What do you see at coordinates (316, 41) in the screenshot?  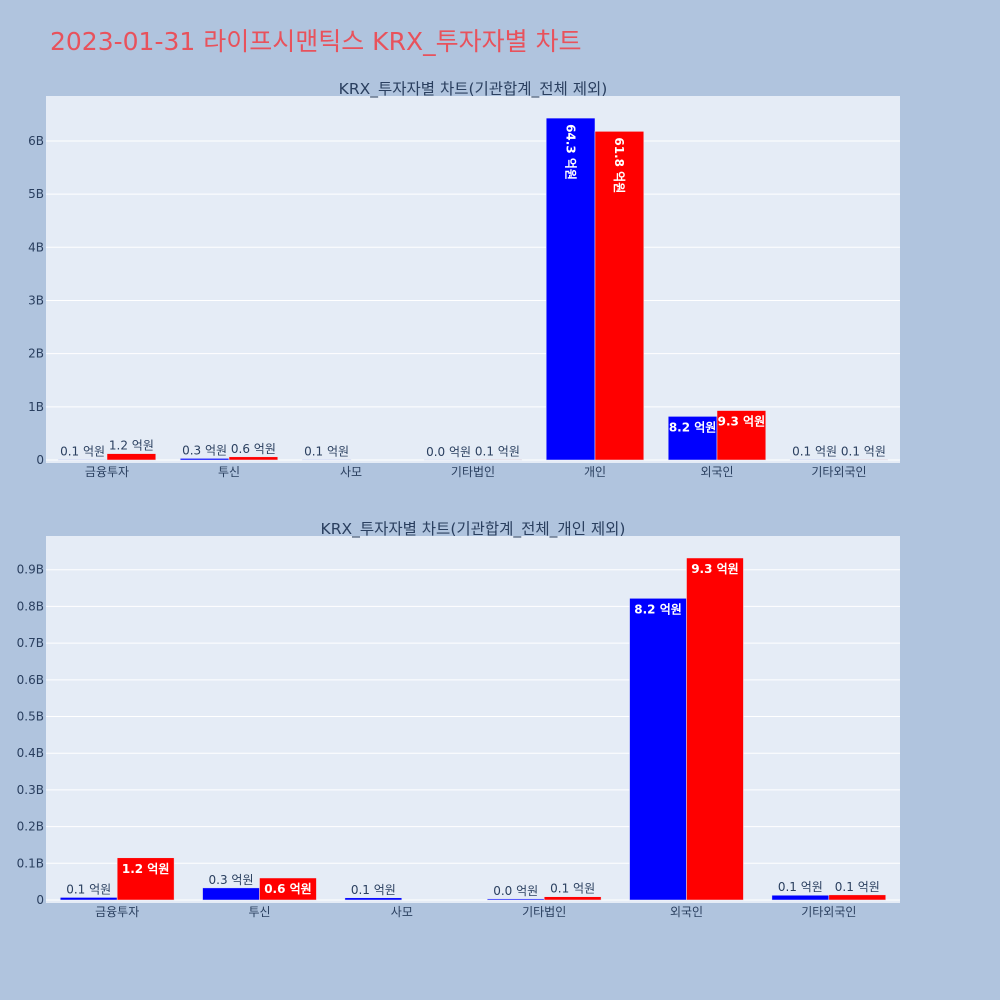 I see `page-title: 2023-01-31 라이프시맨틱스 KRX_투자자별 차트` at bounding box center [316, 41].